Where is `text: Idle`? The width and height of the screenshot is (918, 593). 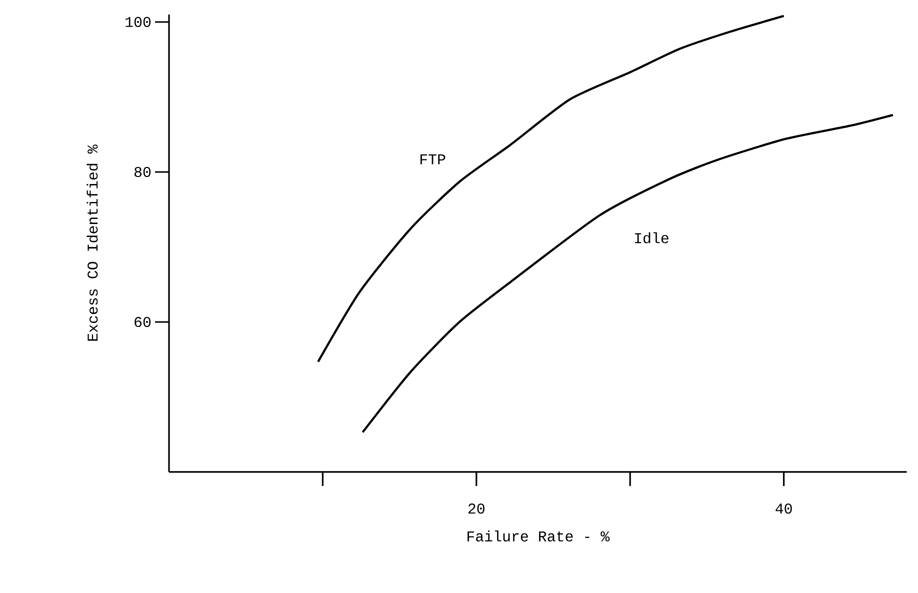 text: Idle is located at coordinates (651, 238).